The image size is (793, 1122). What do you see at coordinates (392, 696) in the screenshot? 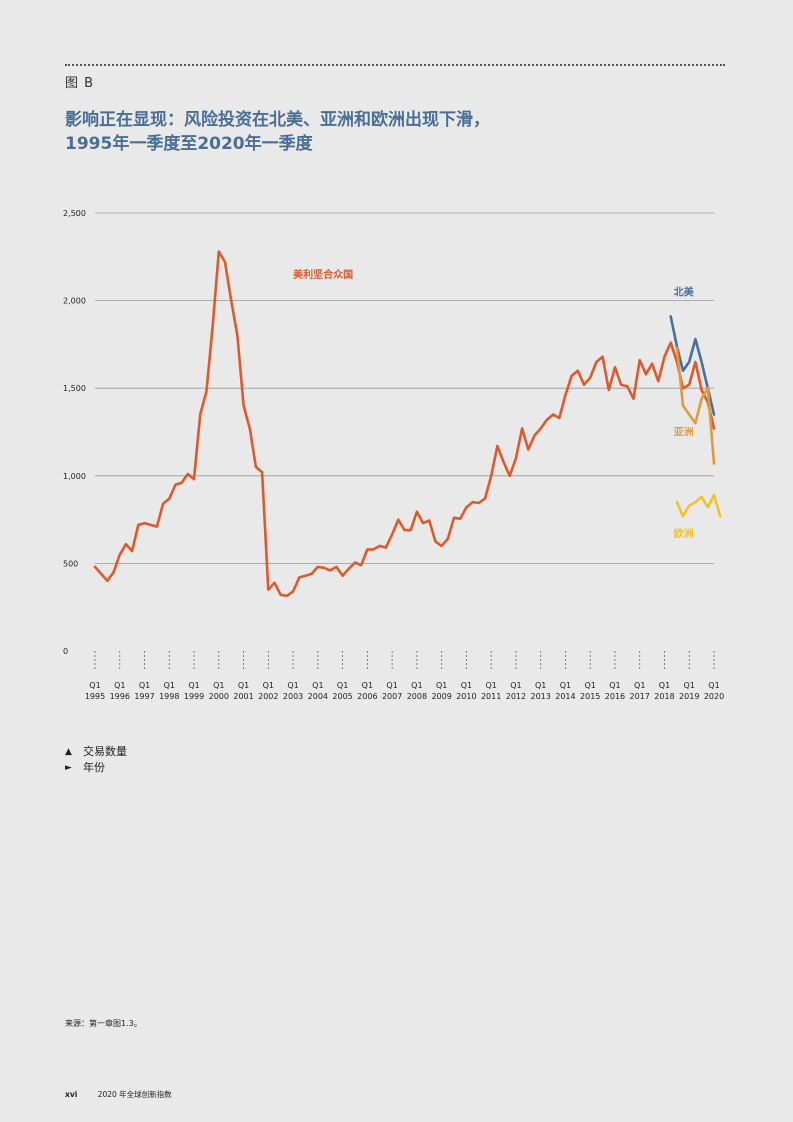
I see `x-tick-year-label: 2007` at bounding box center [392, 696].